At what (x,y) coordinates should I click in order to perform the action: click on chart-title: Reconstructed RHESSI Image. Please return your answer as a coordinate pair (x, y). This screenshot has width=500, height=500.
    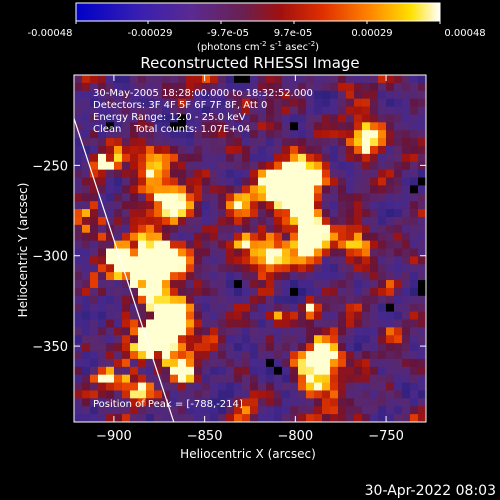
    Looking at the image, I should click on (249, 63).